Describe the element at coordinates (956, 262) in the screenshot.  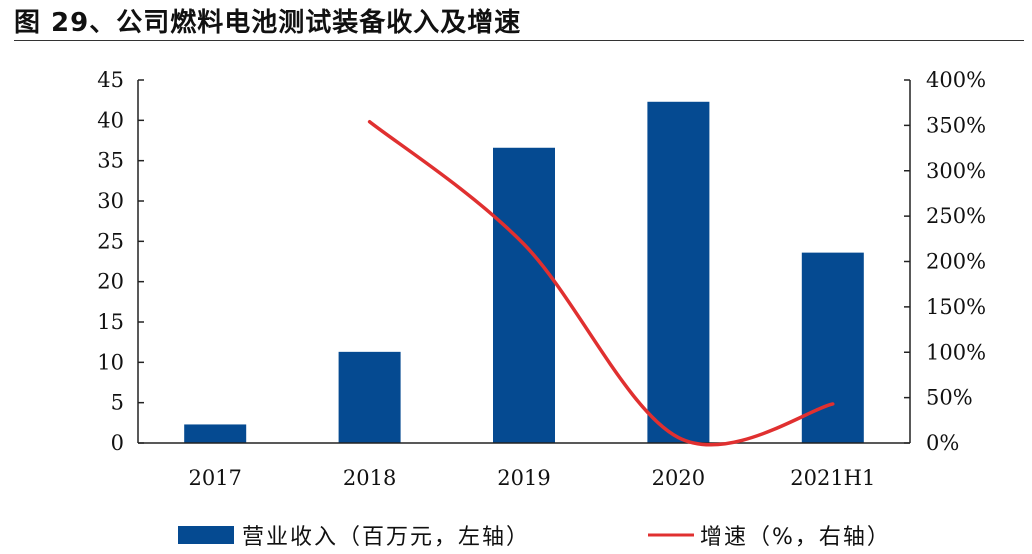
I see `right-tick-label: 200%` at that location.